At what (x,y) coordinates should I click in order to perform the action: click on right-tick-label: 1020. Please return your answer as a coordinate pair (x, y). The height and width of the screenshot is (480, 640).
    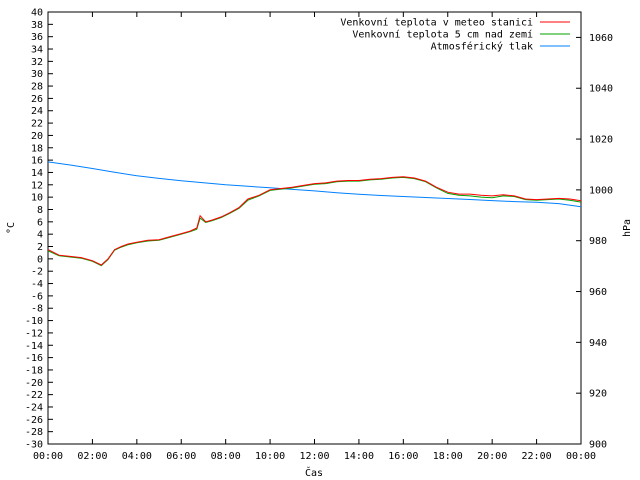
    Looking at the image, I should click on (601, 140).